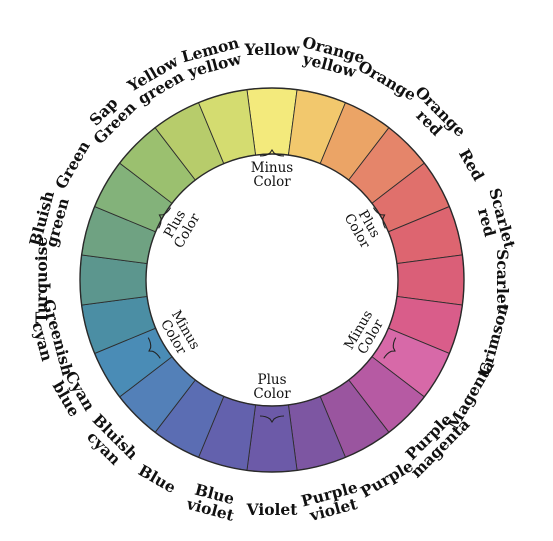  What do you see at coordinates (271, 49) in the screenshot?
I see `label-yellow: Yellow` at bounding box center [271, 49].